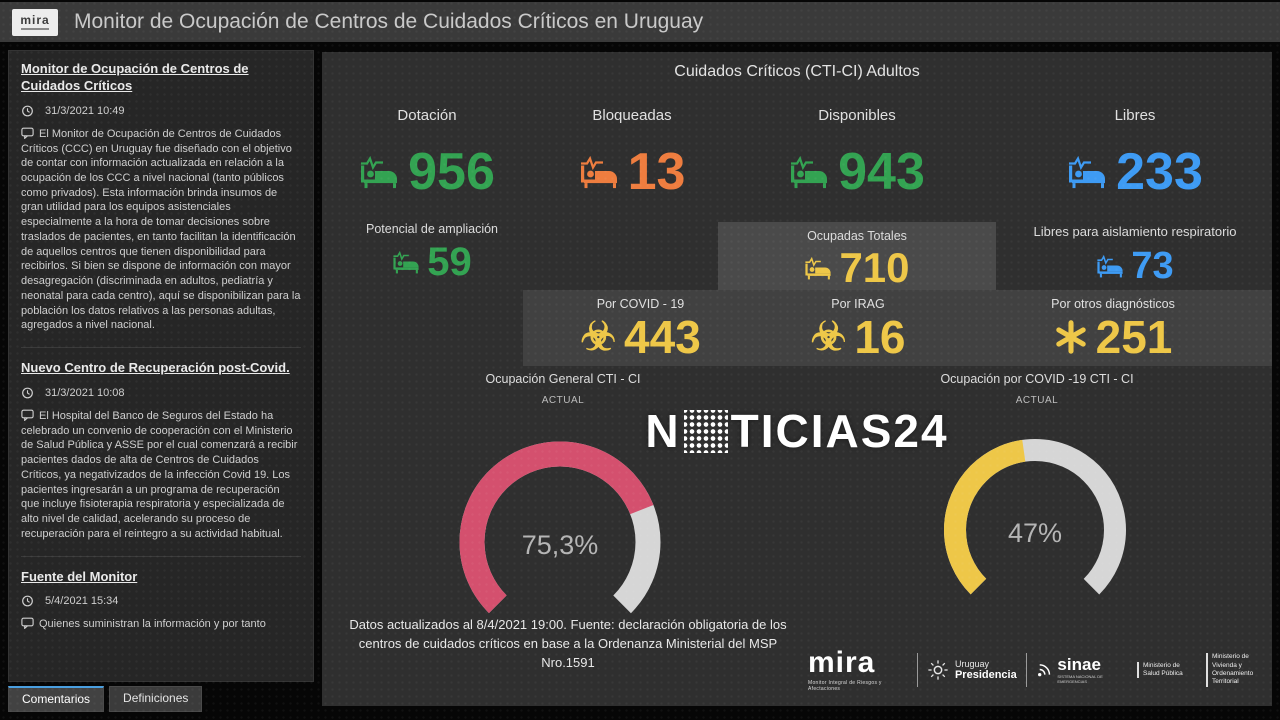 Image resolution: width=1280 pixels, height=720 pixels. What do you see at coordinates (156, 699) in the screenshot?
I see `tab-definiciones: Definiciones` at bounding box center [156, 699].